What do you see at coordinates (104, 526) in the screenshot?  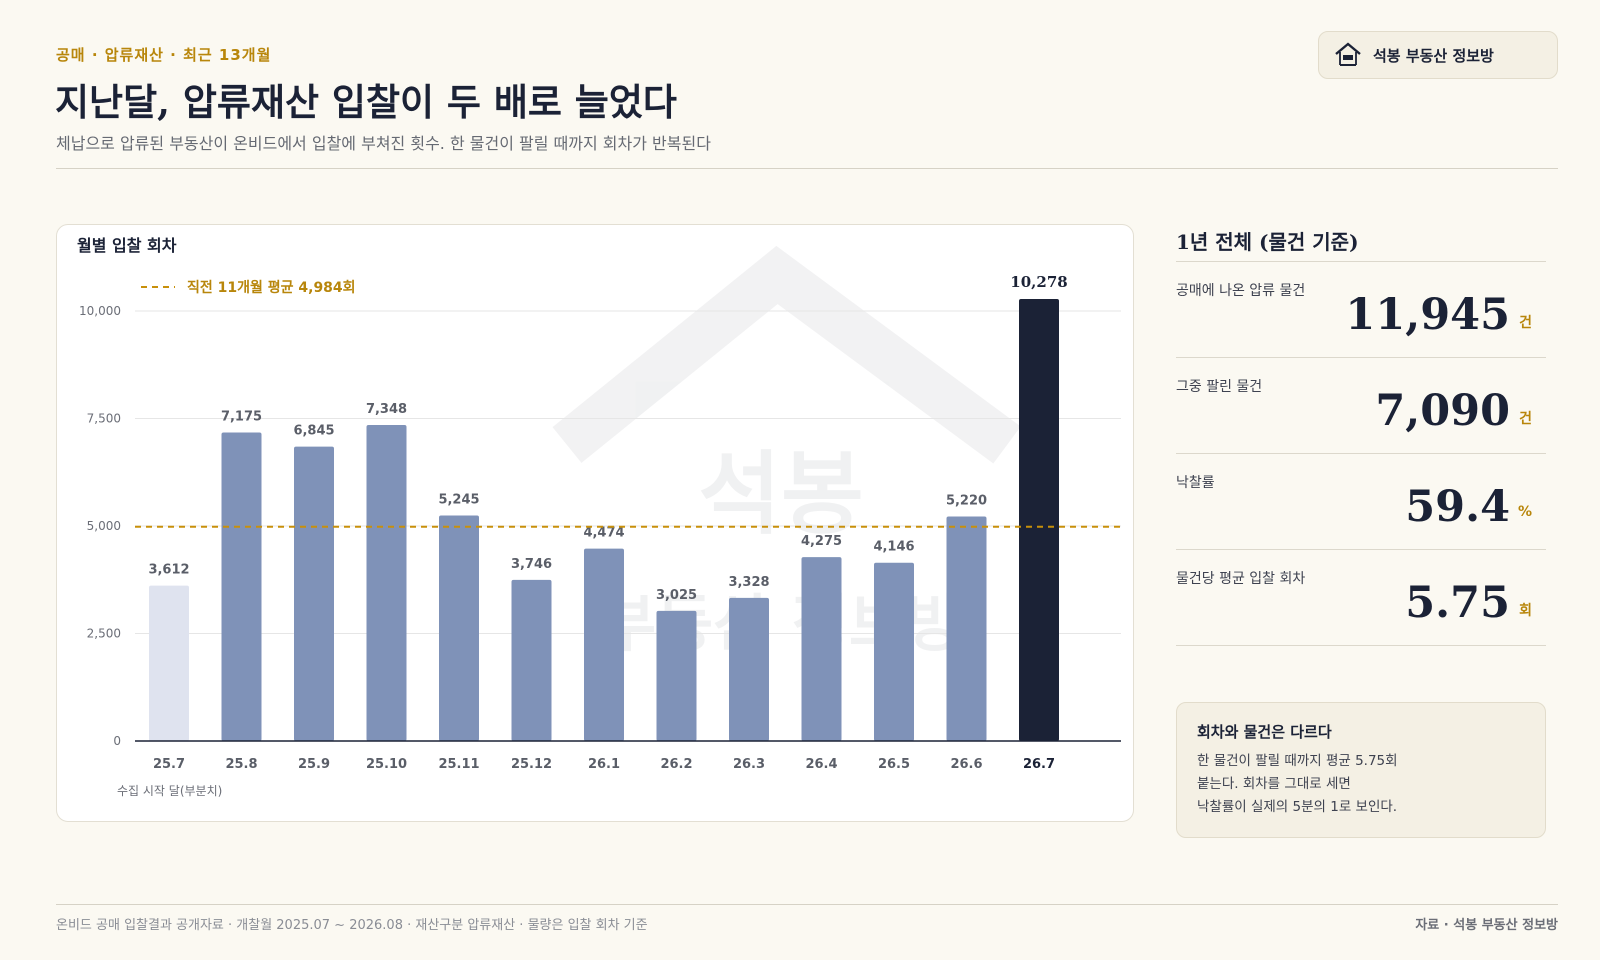 I see `y-tick-label: 5,000` at bounding box center [104, 526].